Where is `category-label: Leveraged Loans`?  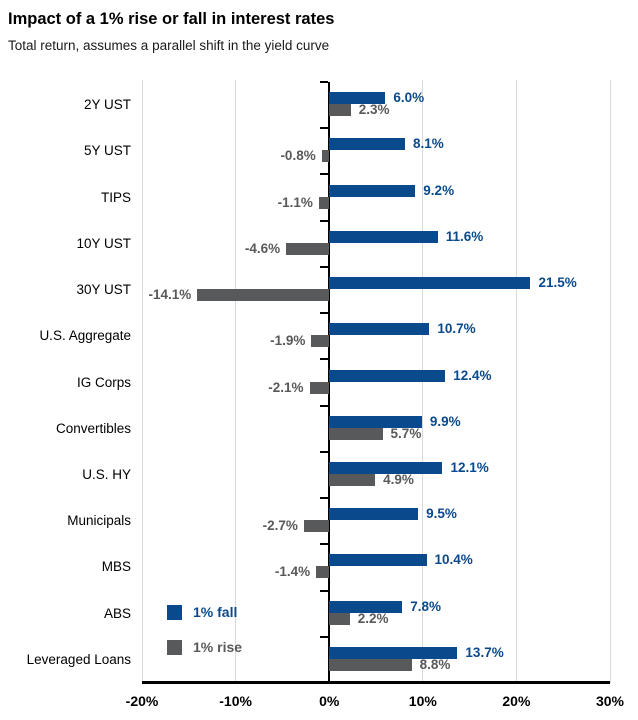 category-label: Leveraged Loans is located at coordinates (78, 659).